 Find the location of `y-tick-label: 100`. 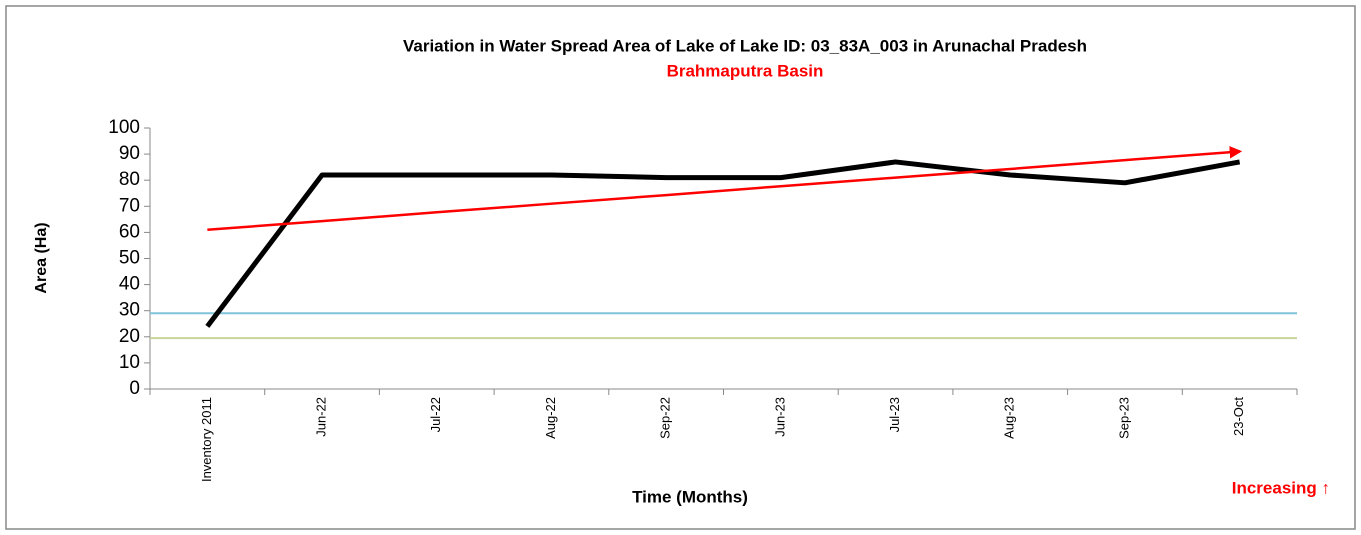

y-tick-label: 100 is located at coordinates (124, 127).